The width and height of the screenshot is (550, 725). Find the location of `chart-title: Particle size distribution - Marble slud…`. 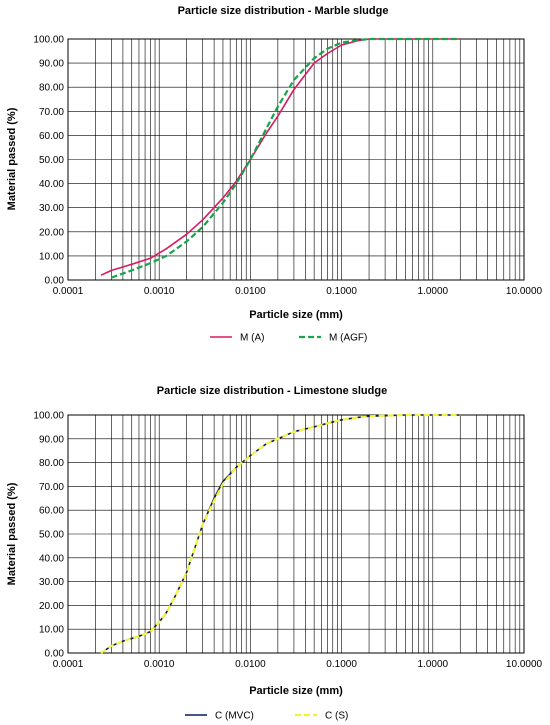

chart-title: Particle size distribution - Marble slud… is located at coordinates (283, 11).